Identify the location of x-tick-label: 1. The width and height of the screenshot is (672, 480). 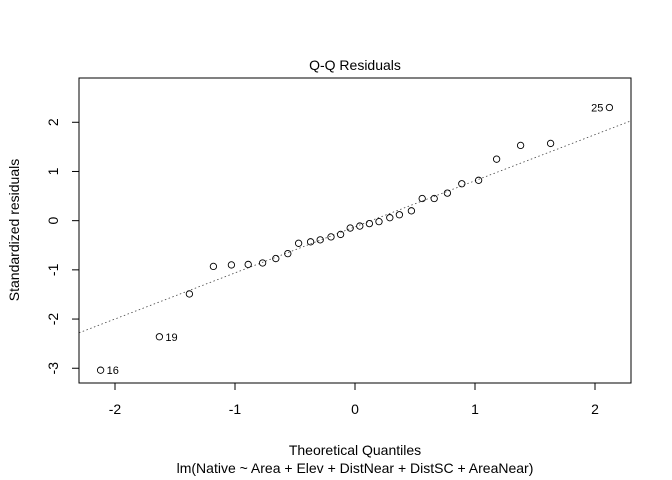
(475, 409).